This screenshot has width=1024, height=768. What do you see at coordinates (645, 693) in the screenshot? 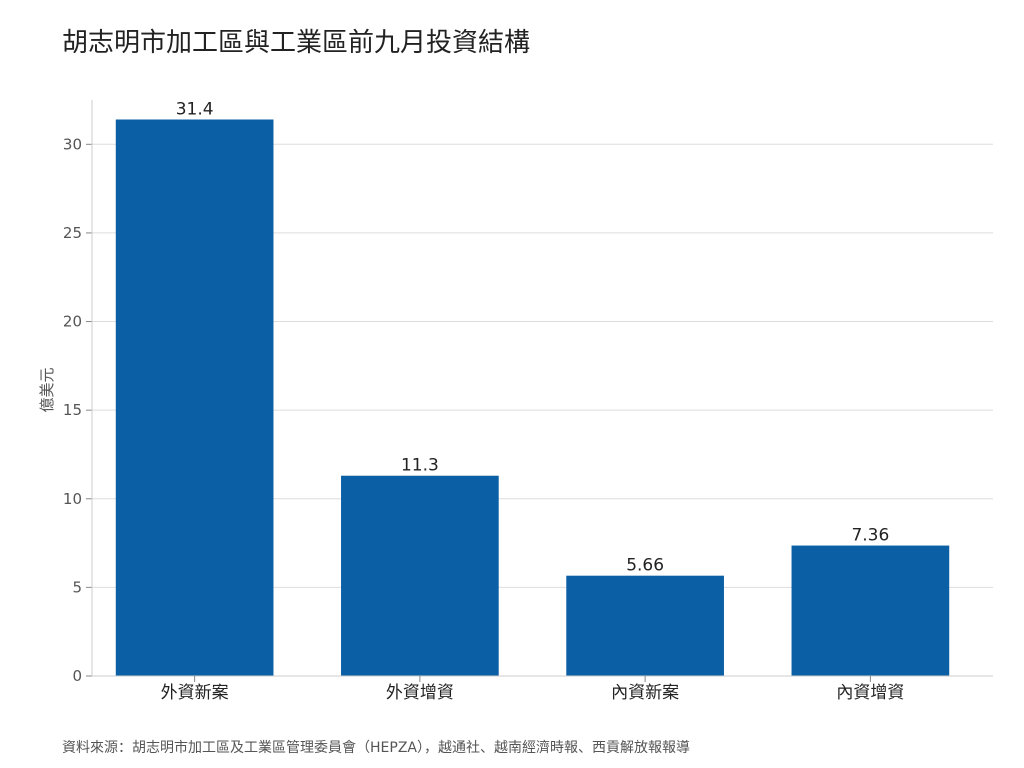
I see `x-tick-label: 內資新案` at bounding box center [645, 693].